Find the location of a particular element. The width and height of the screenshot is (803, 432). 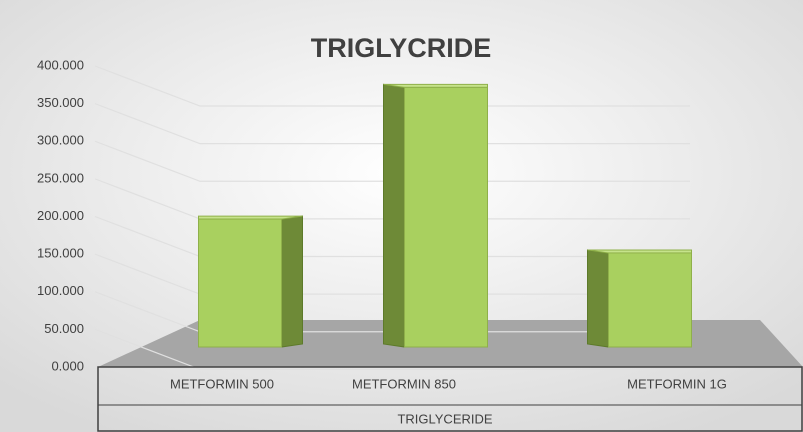

x-tick-label: METFORMIN 1G is located at coordinates (677, 383).